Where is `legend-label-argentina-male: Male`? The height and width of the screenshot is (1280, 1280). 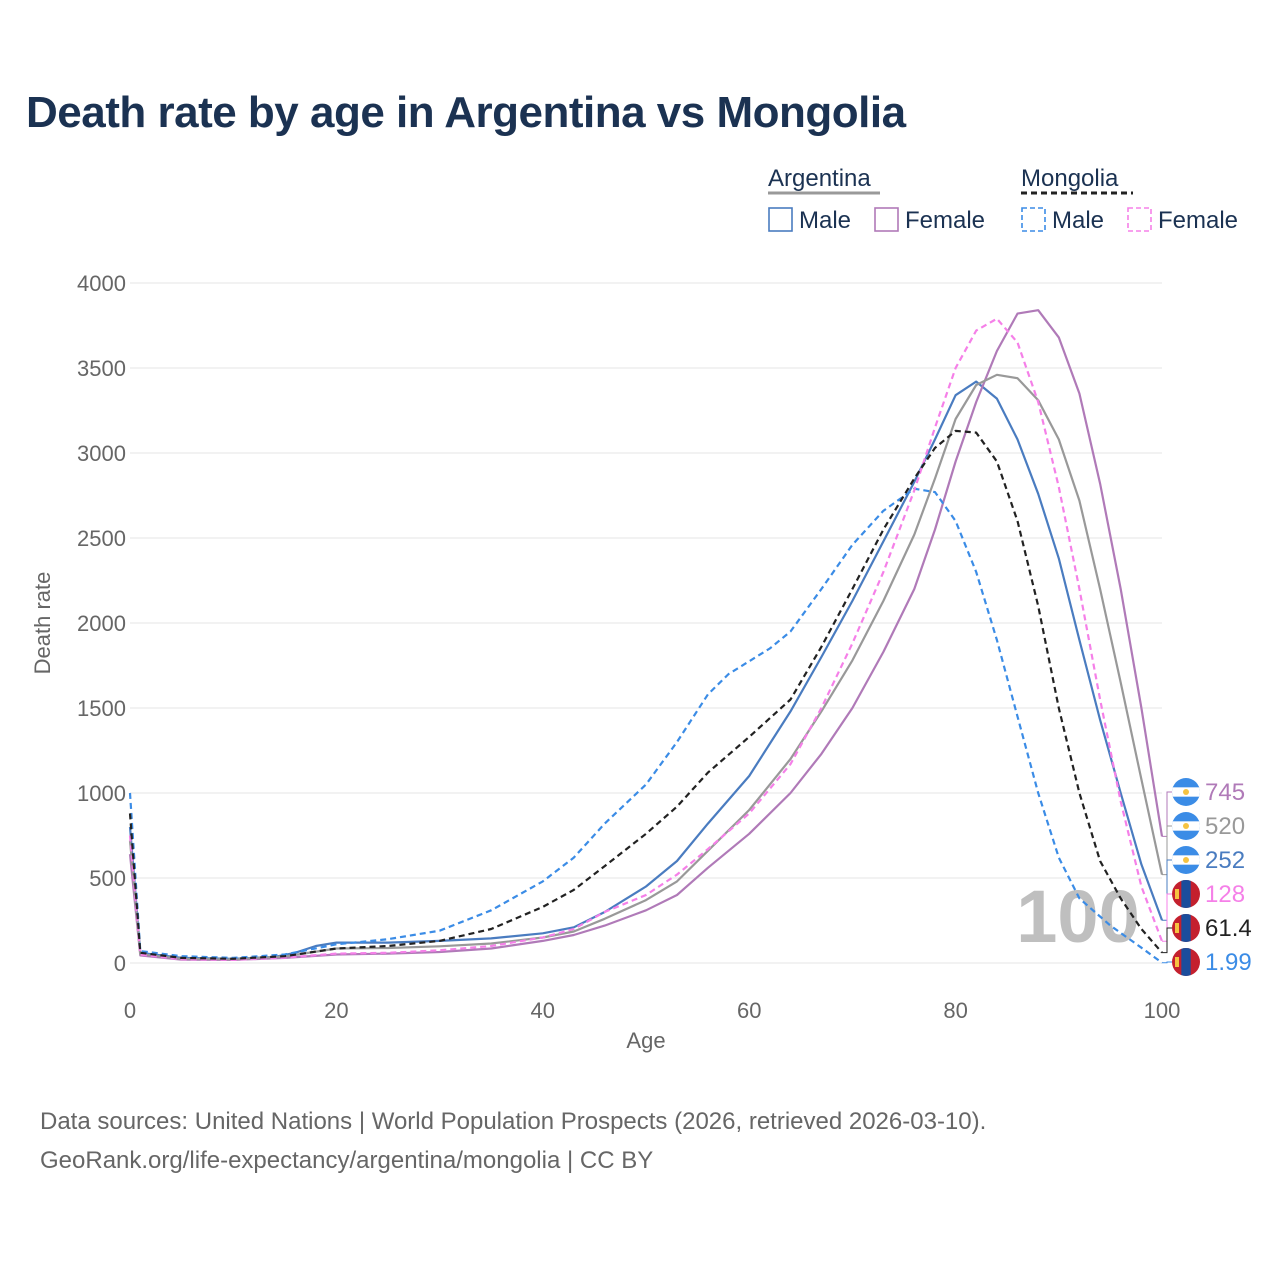
legend-label-argentina-male: Male is located at coordinates (825, 220).